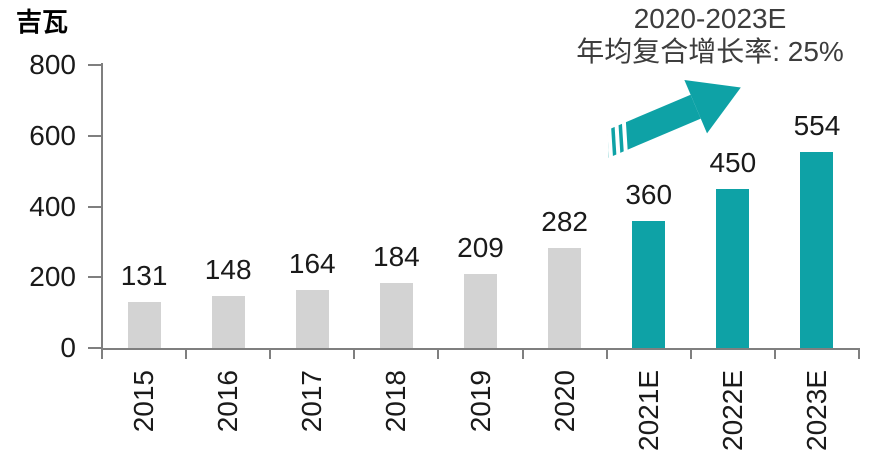 The image size is (877, 467). Describe the element at coordinates (817, 126) in the screenshot. I see `bar-value-label: 554` at that location.